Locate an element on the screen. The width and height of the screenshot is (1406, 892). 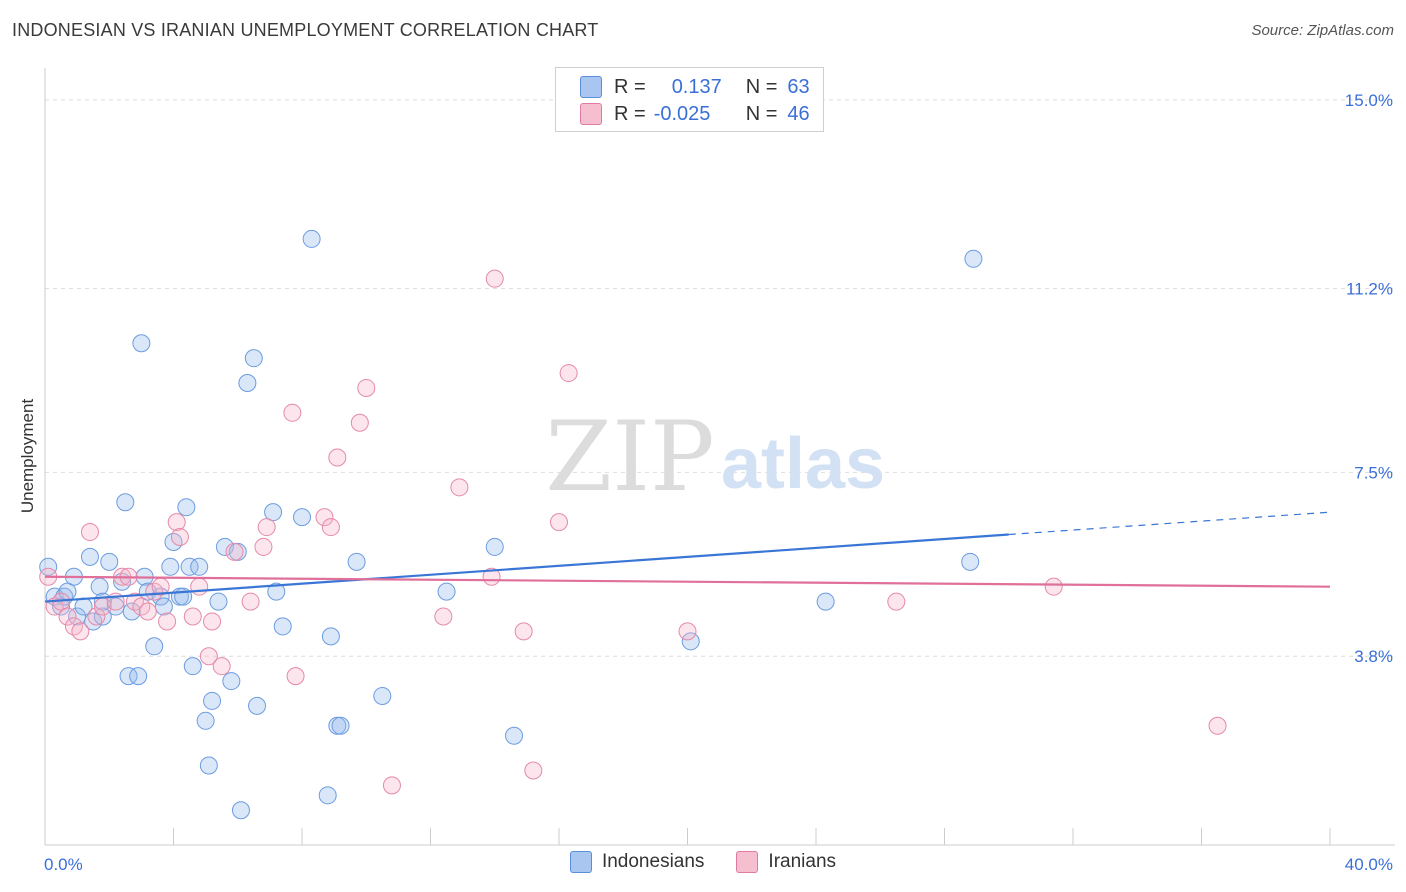
bottom-legend: Indonesians Iranians is located at coordinates (703, 862).